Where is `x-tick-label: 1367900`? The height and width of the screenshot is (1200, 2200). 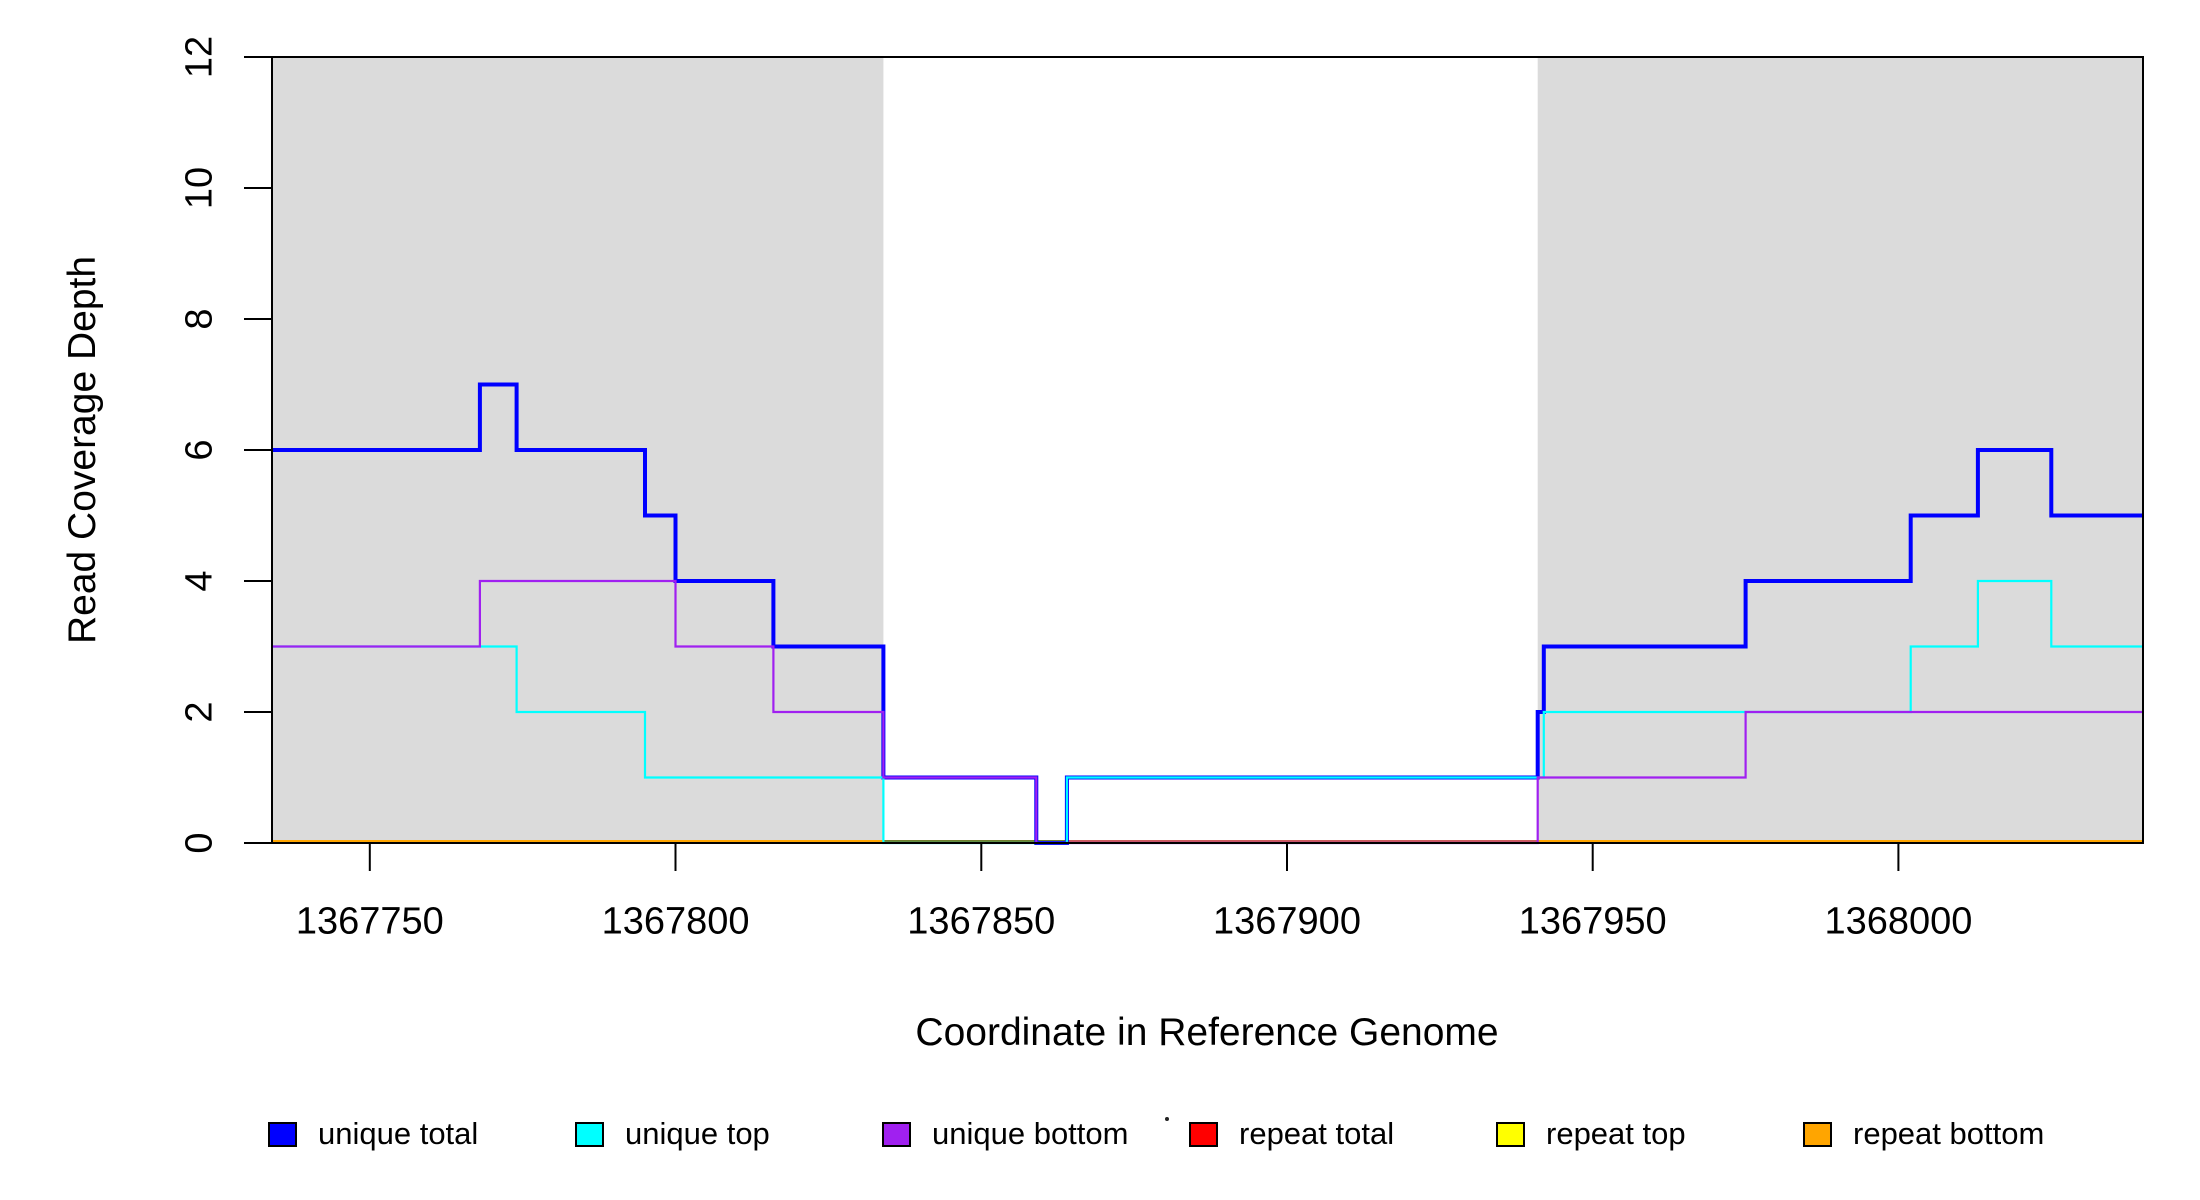
x-tick-label: 1367900 is located at coordinates (1287, 921).